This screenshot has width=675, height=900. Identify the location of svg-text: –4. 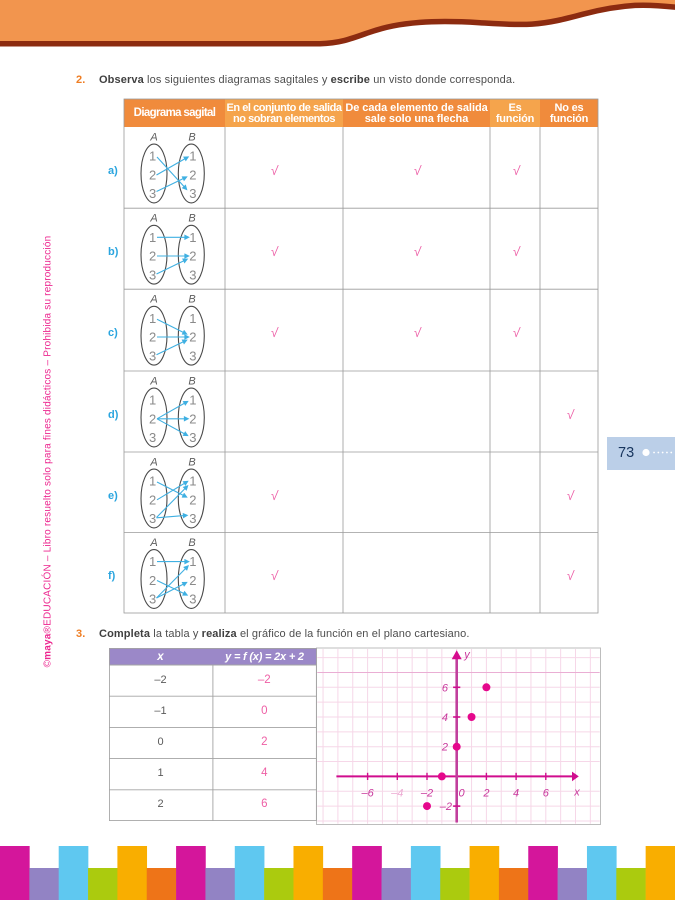
(396, 794).